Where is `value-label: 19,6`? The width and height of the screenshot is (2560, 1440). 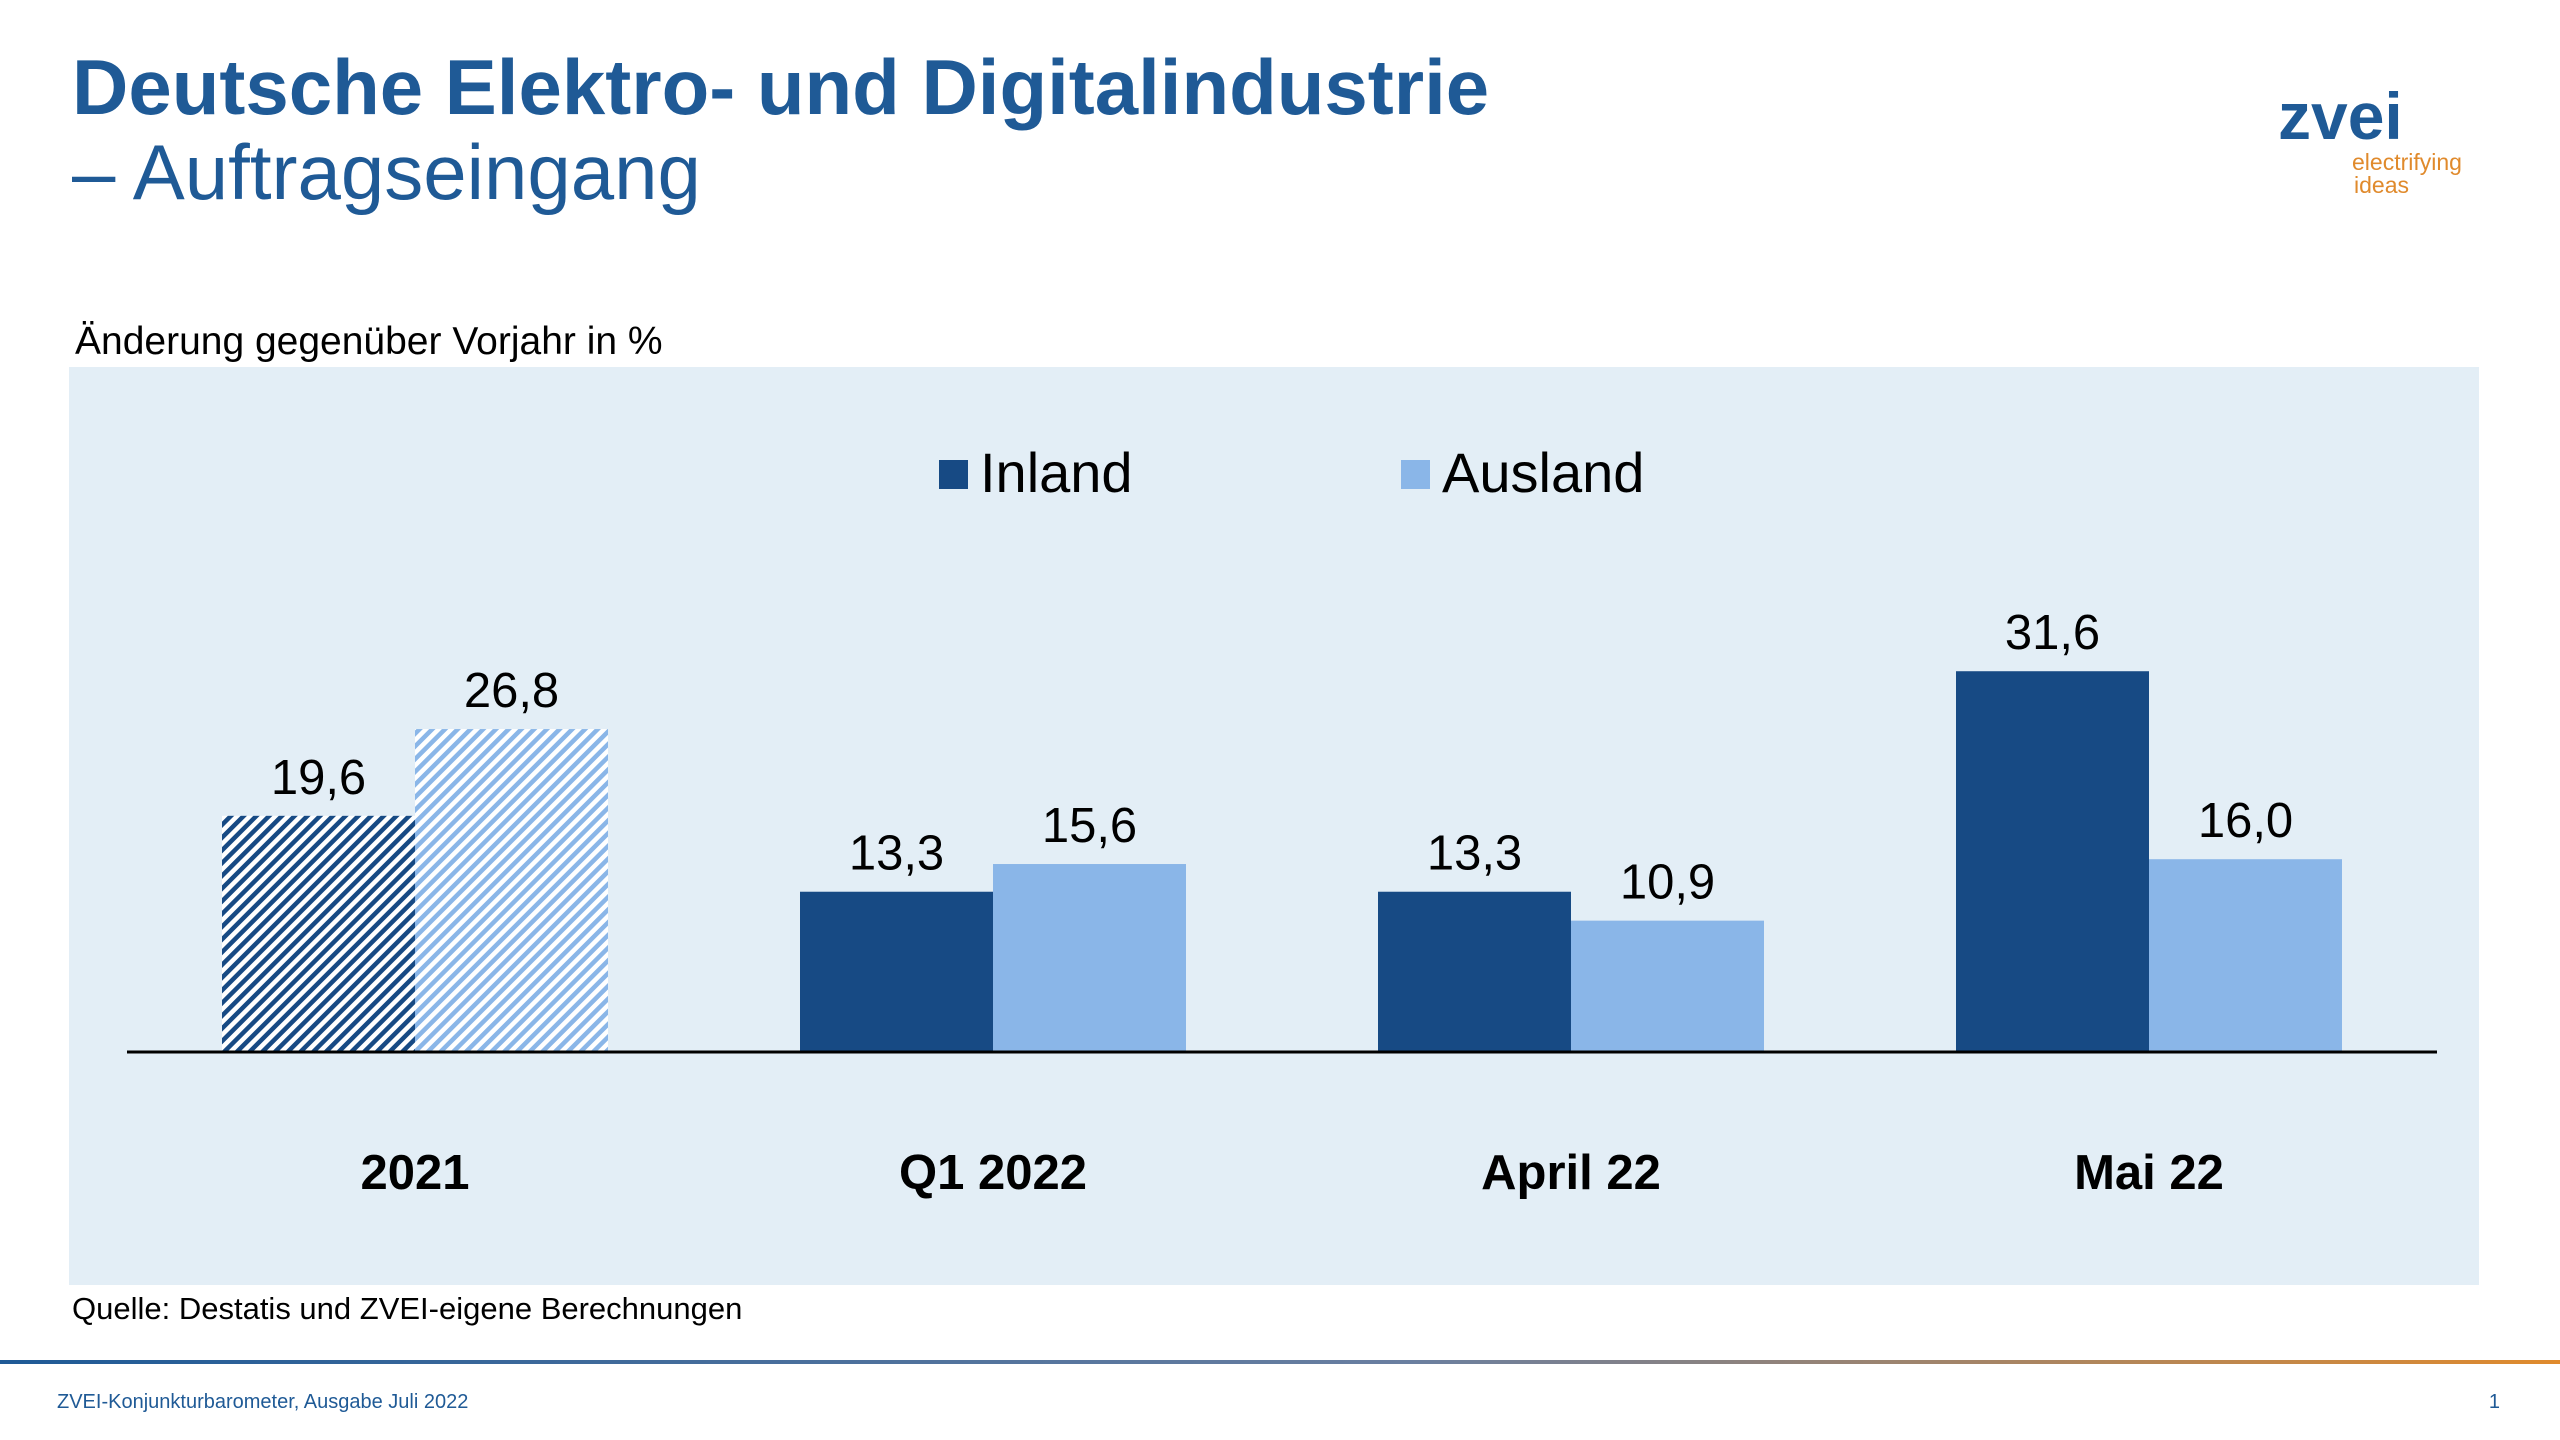 value-label: 19,6 is located at coordinates (318, 778).